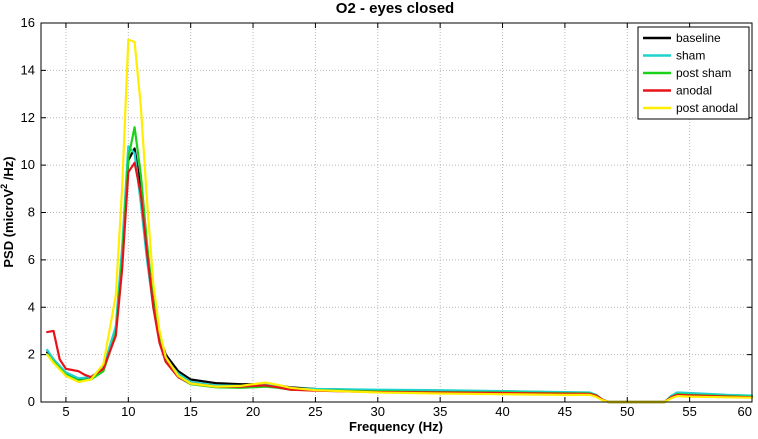 The height and width of the screenshot is (439, 758). Describe the element at coordinates (4, 186) in the screenshot. I see `y-axis-title-superscript: 2` at that location.